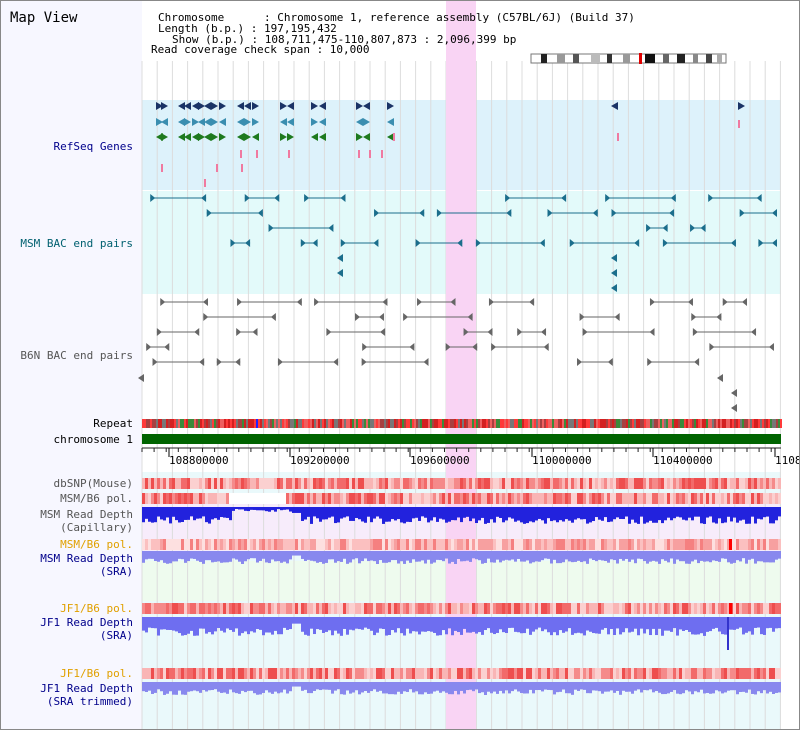 The image size is (800, 730). What do you see at coordinates (96, 673) in the screenshot?
I see `track-label-jf1-b6-pol-2: JF1/B6 pol.` at bounding box center [96, 673].